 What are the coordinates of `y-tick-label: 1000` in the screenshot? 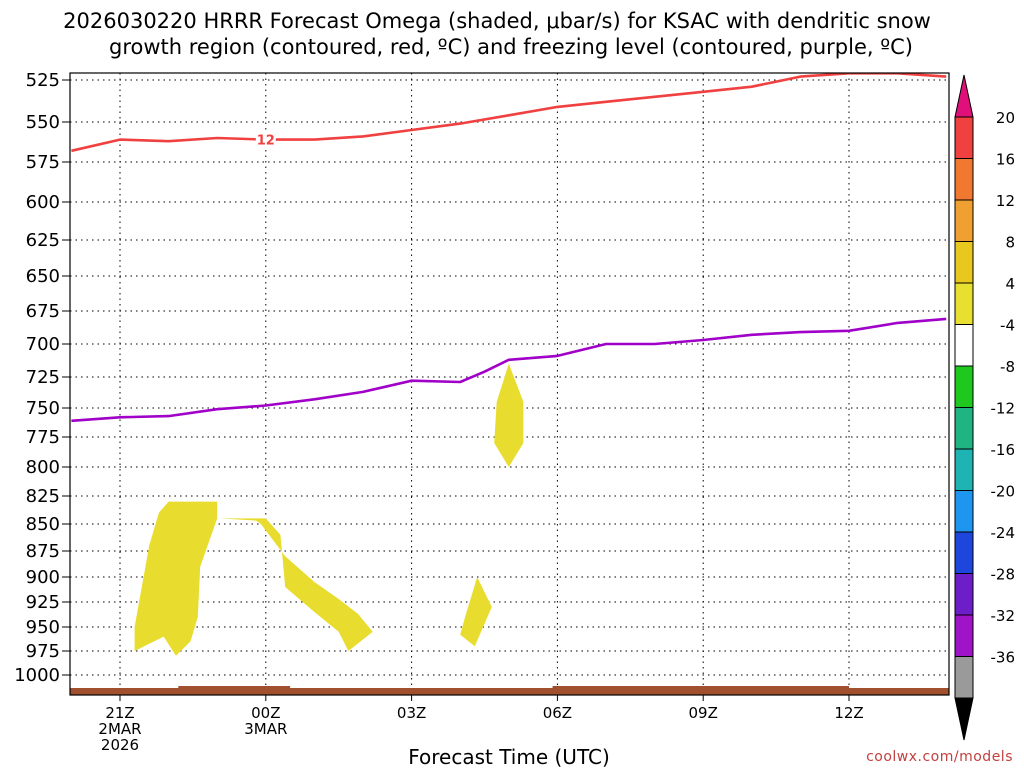 It's located at (37, 675).